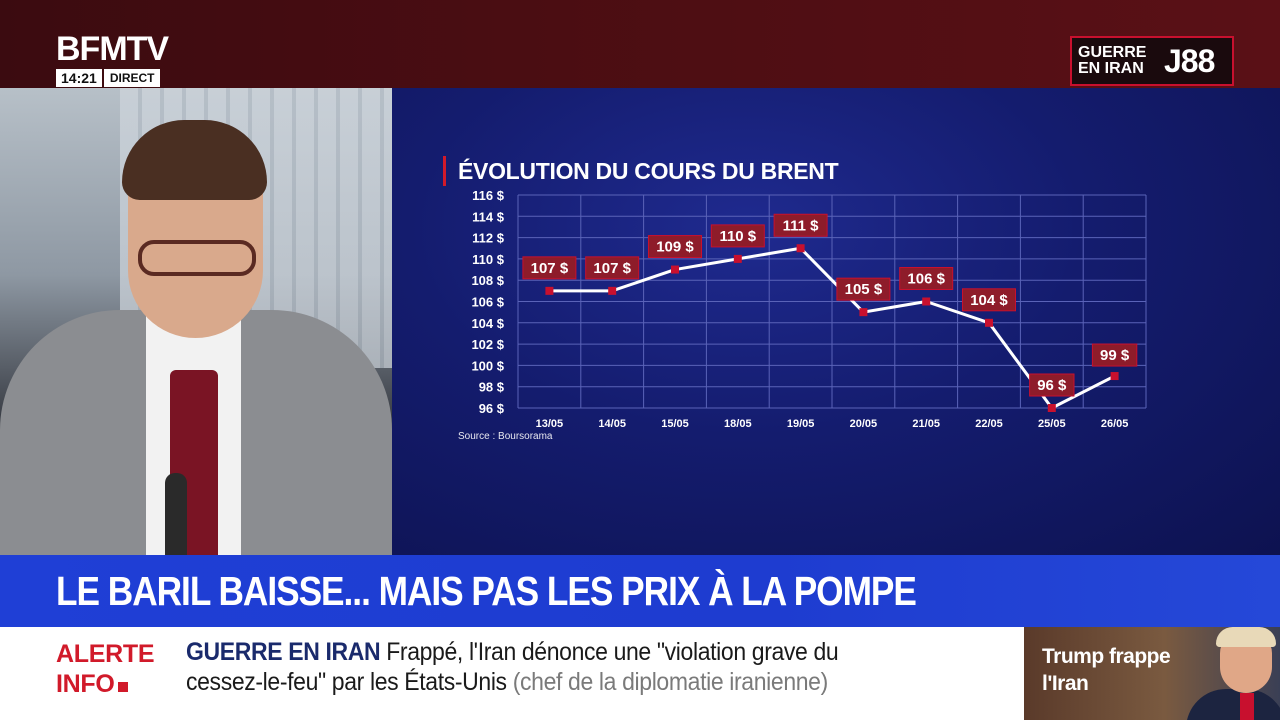 This screenshot has height=720, width=1280. What do you see at coordinates (283, 652) in the screenshot?
I see `ticker-topic: GUERRE EN IRAN` at bounding box center [283, 652].